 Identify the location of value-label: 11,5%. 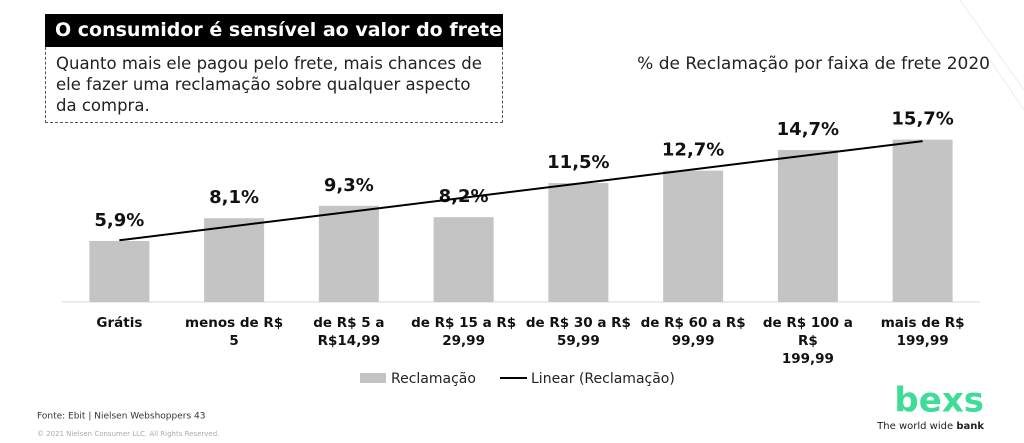
(578, 162).